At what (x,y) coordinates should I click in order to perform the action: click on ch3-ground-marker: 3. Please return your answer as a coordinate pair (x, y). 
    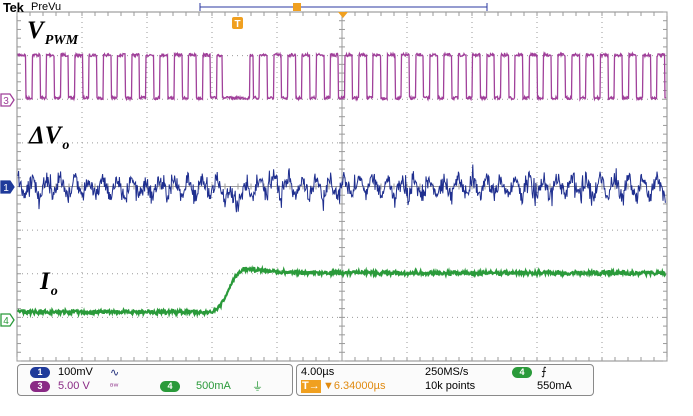
    Looking at the image, I should click on (7, 100).